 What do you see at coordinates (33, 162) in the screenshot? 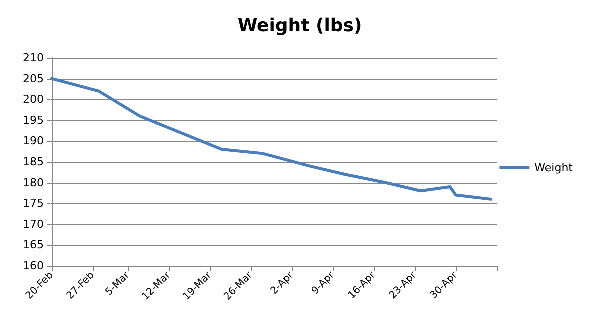
I see `y-tick-label: 185` at bounding box center [33, 162].